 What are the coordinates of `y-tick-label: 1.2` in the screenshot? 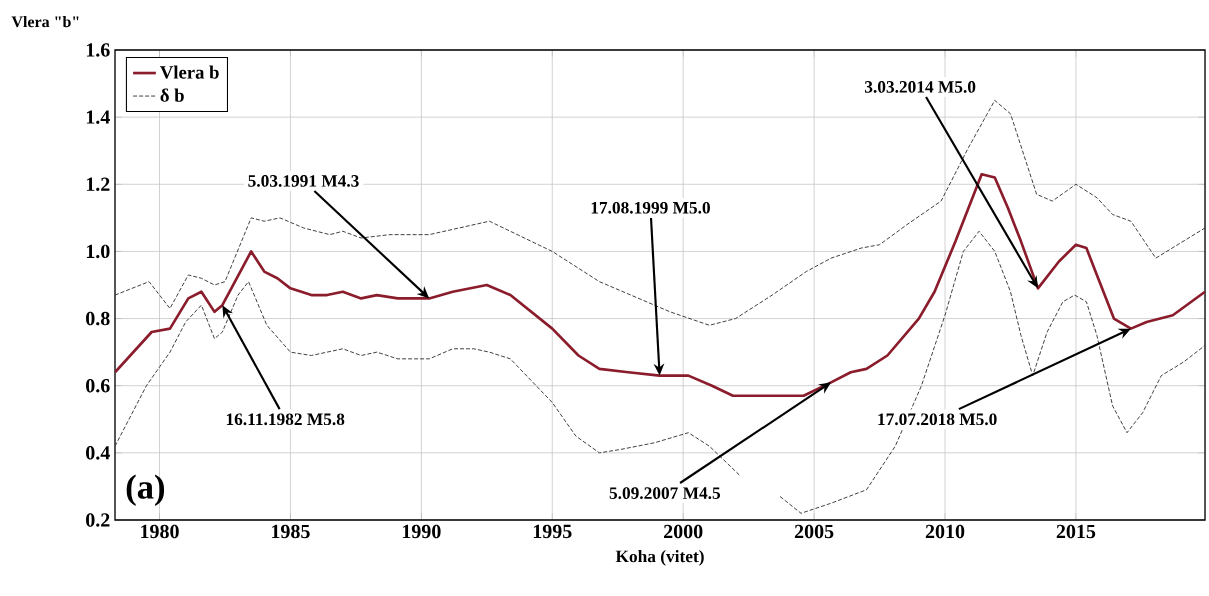 It's located at (98, 184).